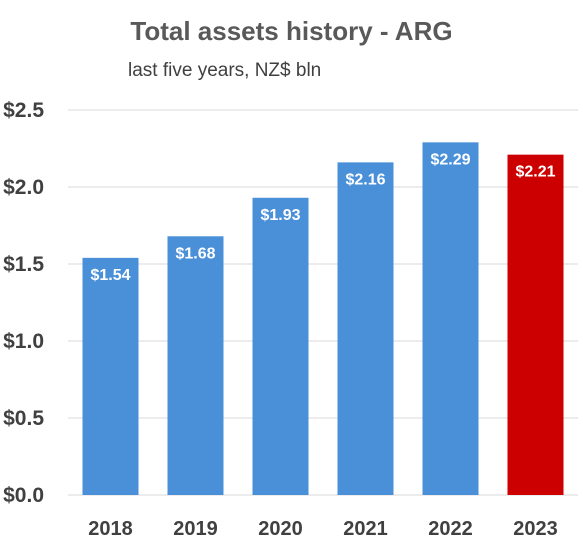 The image size is (583, 552). I want to click on x-tick-label: 2022, so click(450, 529).